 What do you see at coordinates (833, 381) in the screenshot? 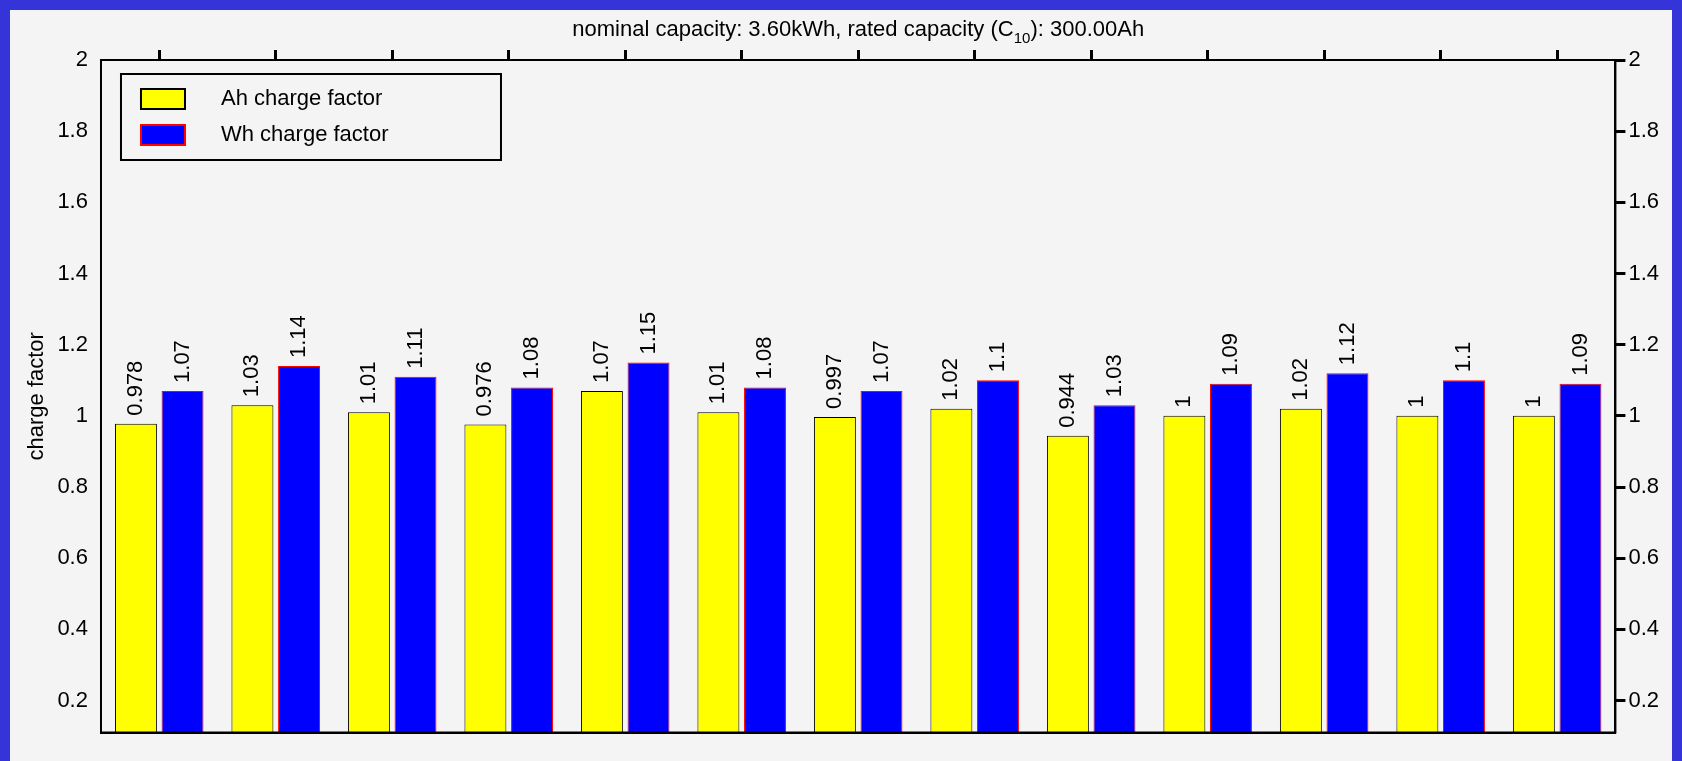
I see `data-label: 0.997` at bounding box center [833, 381].